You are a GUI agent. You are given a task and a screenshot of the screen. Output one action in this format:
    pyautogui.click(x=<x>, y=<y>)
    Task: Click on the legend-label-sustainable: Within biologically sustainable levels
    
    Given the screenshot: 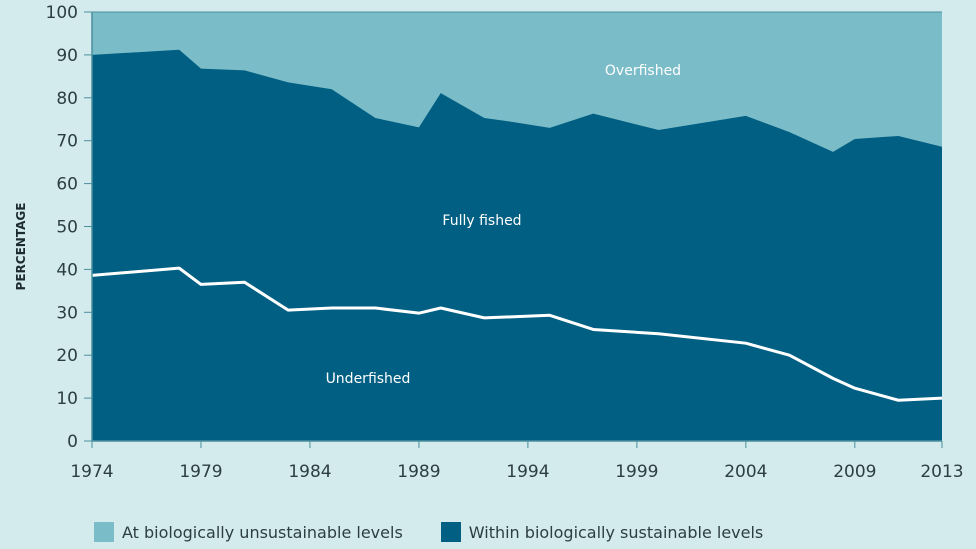 What is the action you would take?
    pyautogui.click(x=616, y=532)
    